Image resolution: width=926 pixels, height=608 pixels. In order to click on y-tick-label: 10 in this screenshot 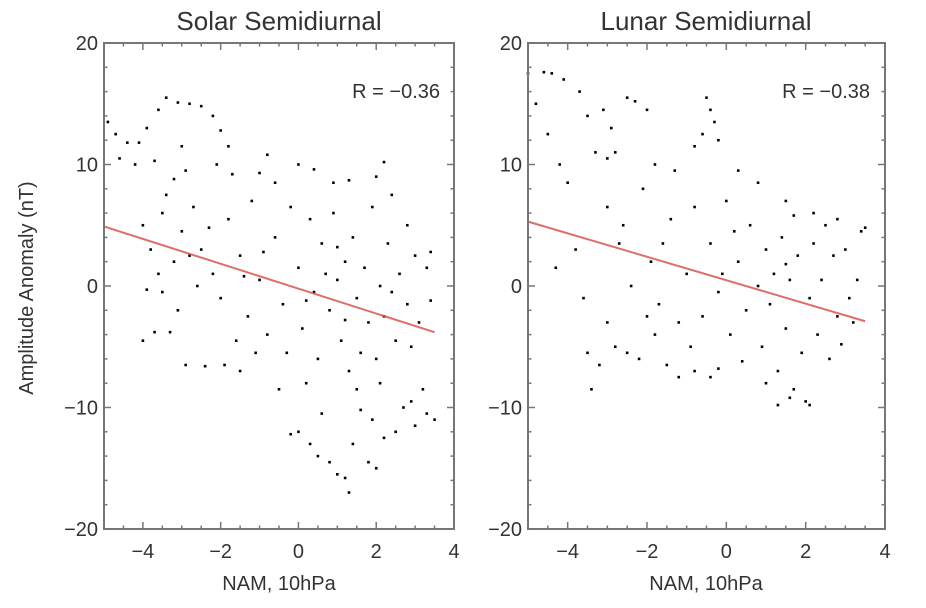, I will do `click(87, 166)`.